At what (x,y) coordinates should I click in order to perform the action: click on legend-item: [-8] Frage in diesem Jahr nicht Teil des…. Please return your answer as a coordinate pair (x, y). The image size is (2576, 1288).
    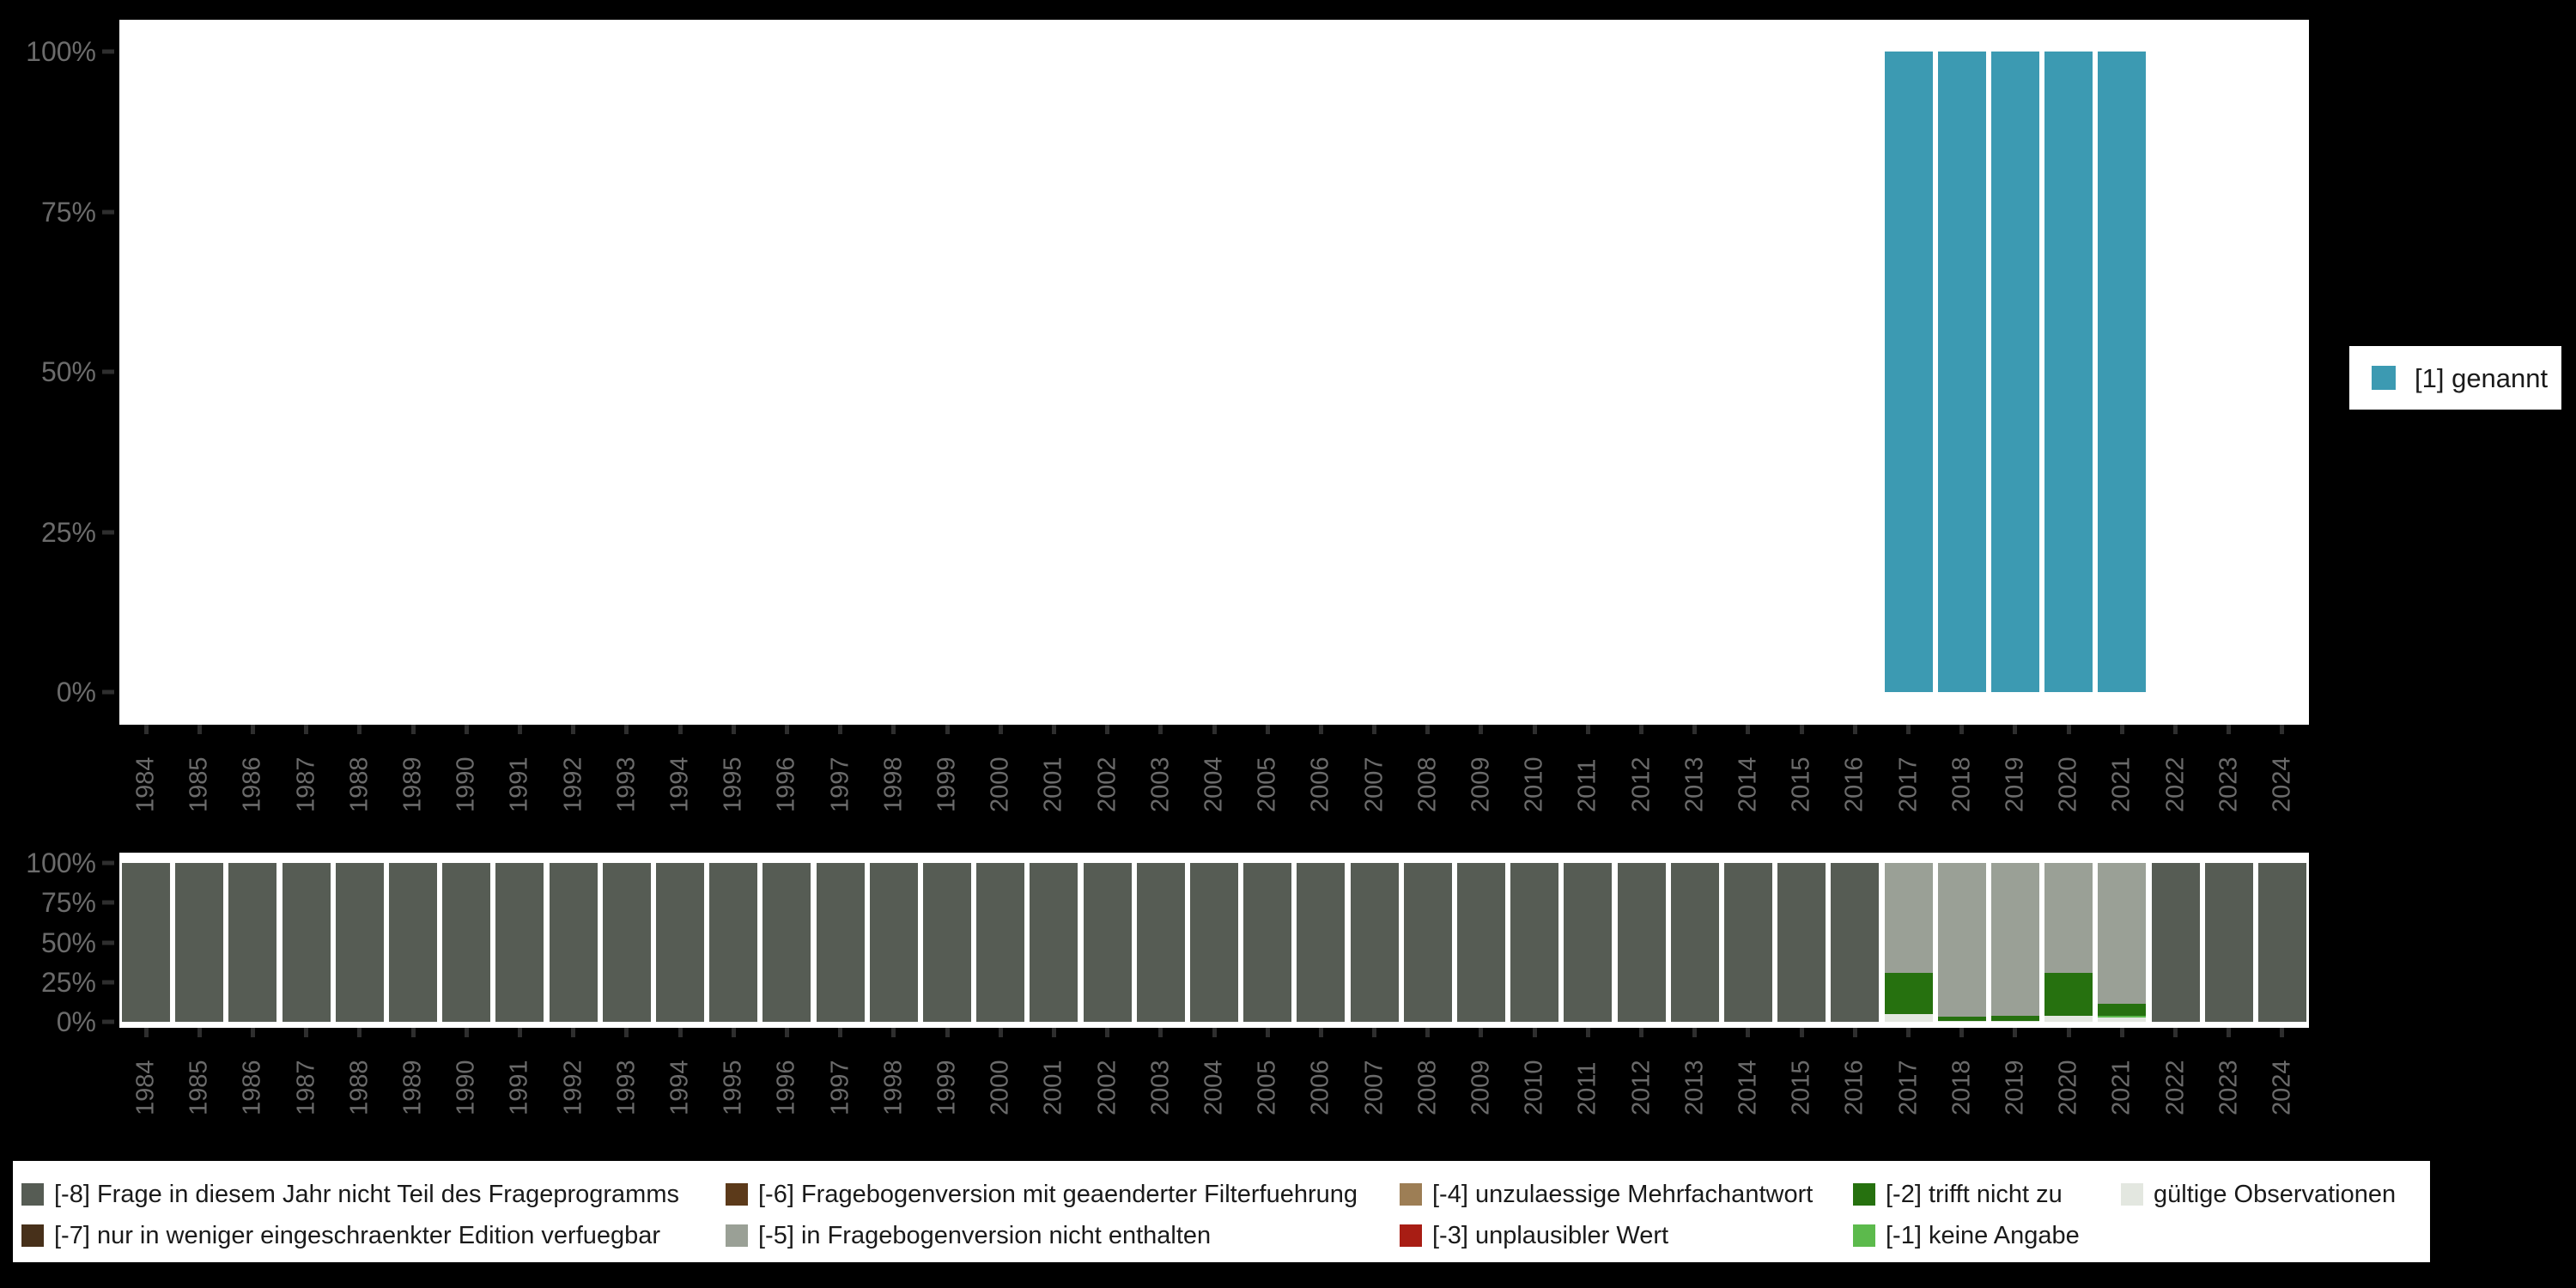
    Looking at the image, I should click on (350, 1195).